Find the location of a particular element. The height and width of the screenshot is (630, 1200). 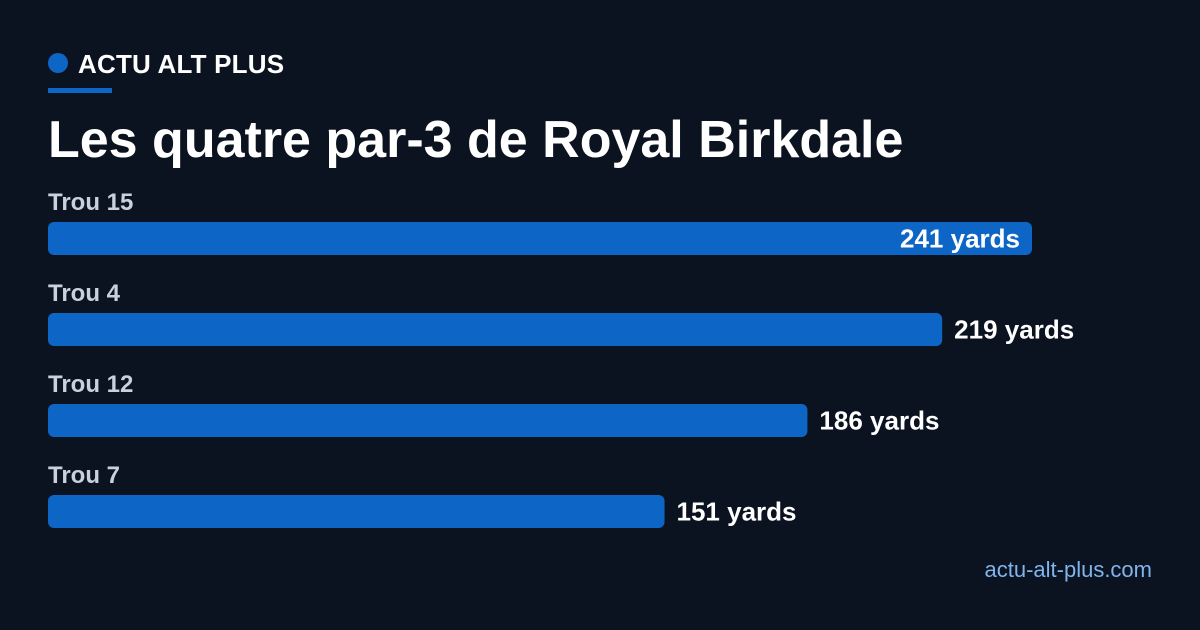

site-url-link: actu-alt-plus.com is located at coordinates (1068, 569).